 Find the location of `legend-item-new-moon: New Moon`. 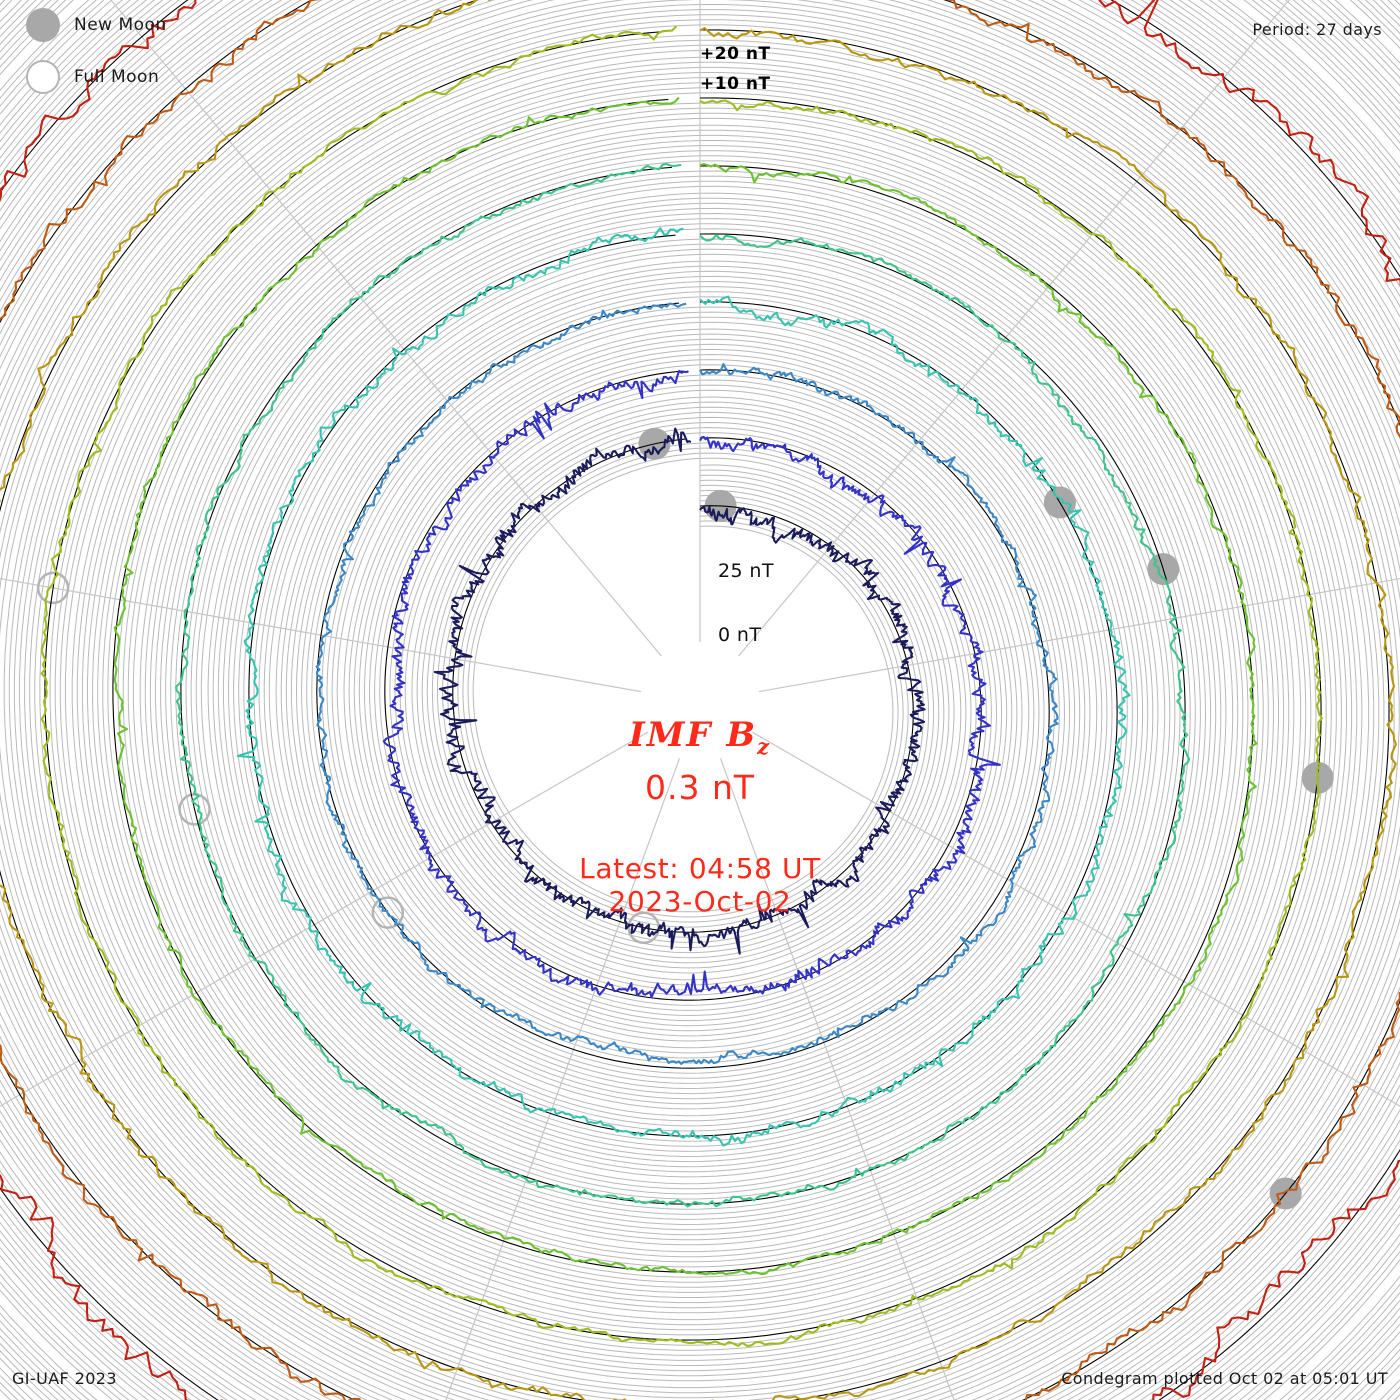

legend-item-new-moon: New Moon is located at coordinates (96, 25).